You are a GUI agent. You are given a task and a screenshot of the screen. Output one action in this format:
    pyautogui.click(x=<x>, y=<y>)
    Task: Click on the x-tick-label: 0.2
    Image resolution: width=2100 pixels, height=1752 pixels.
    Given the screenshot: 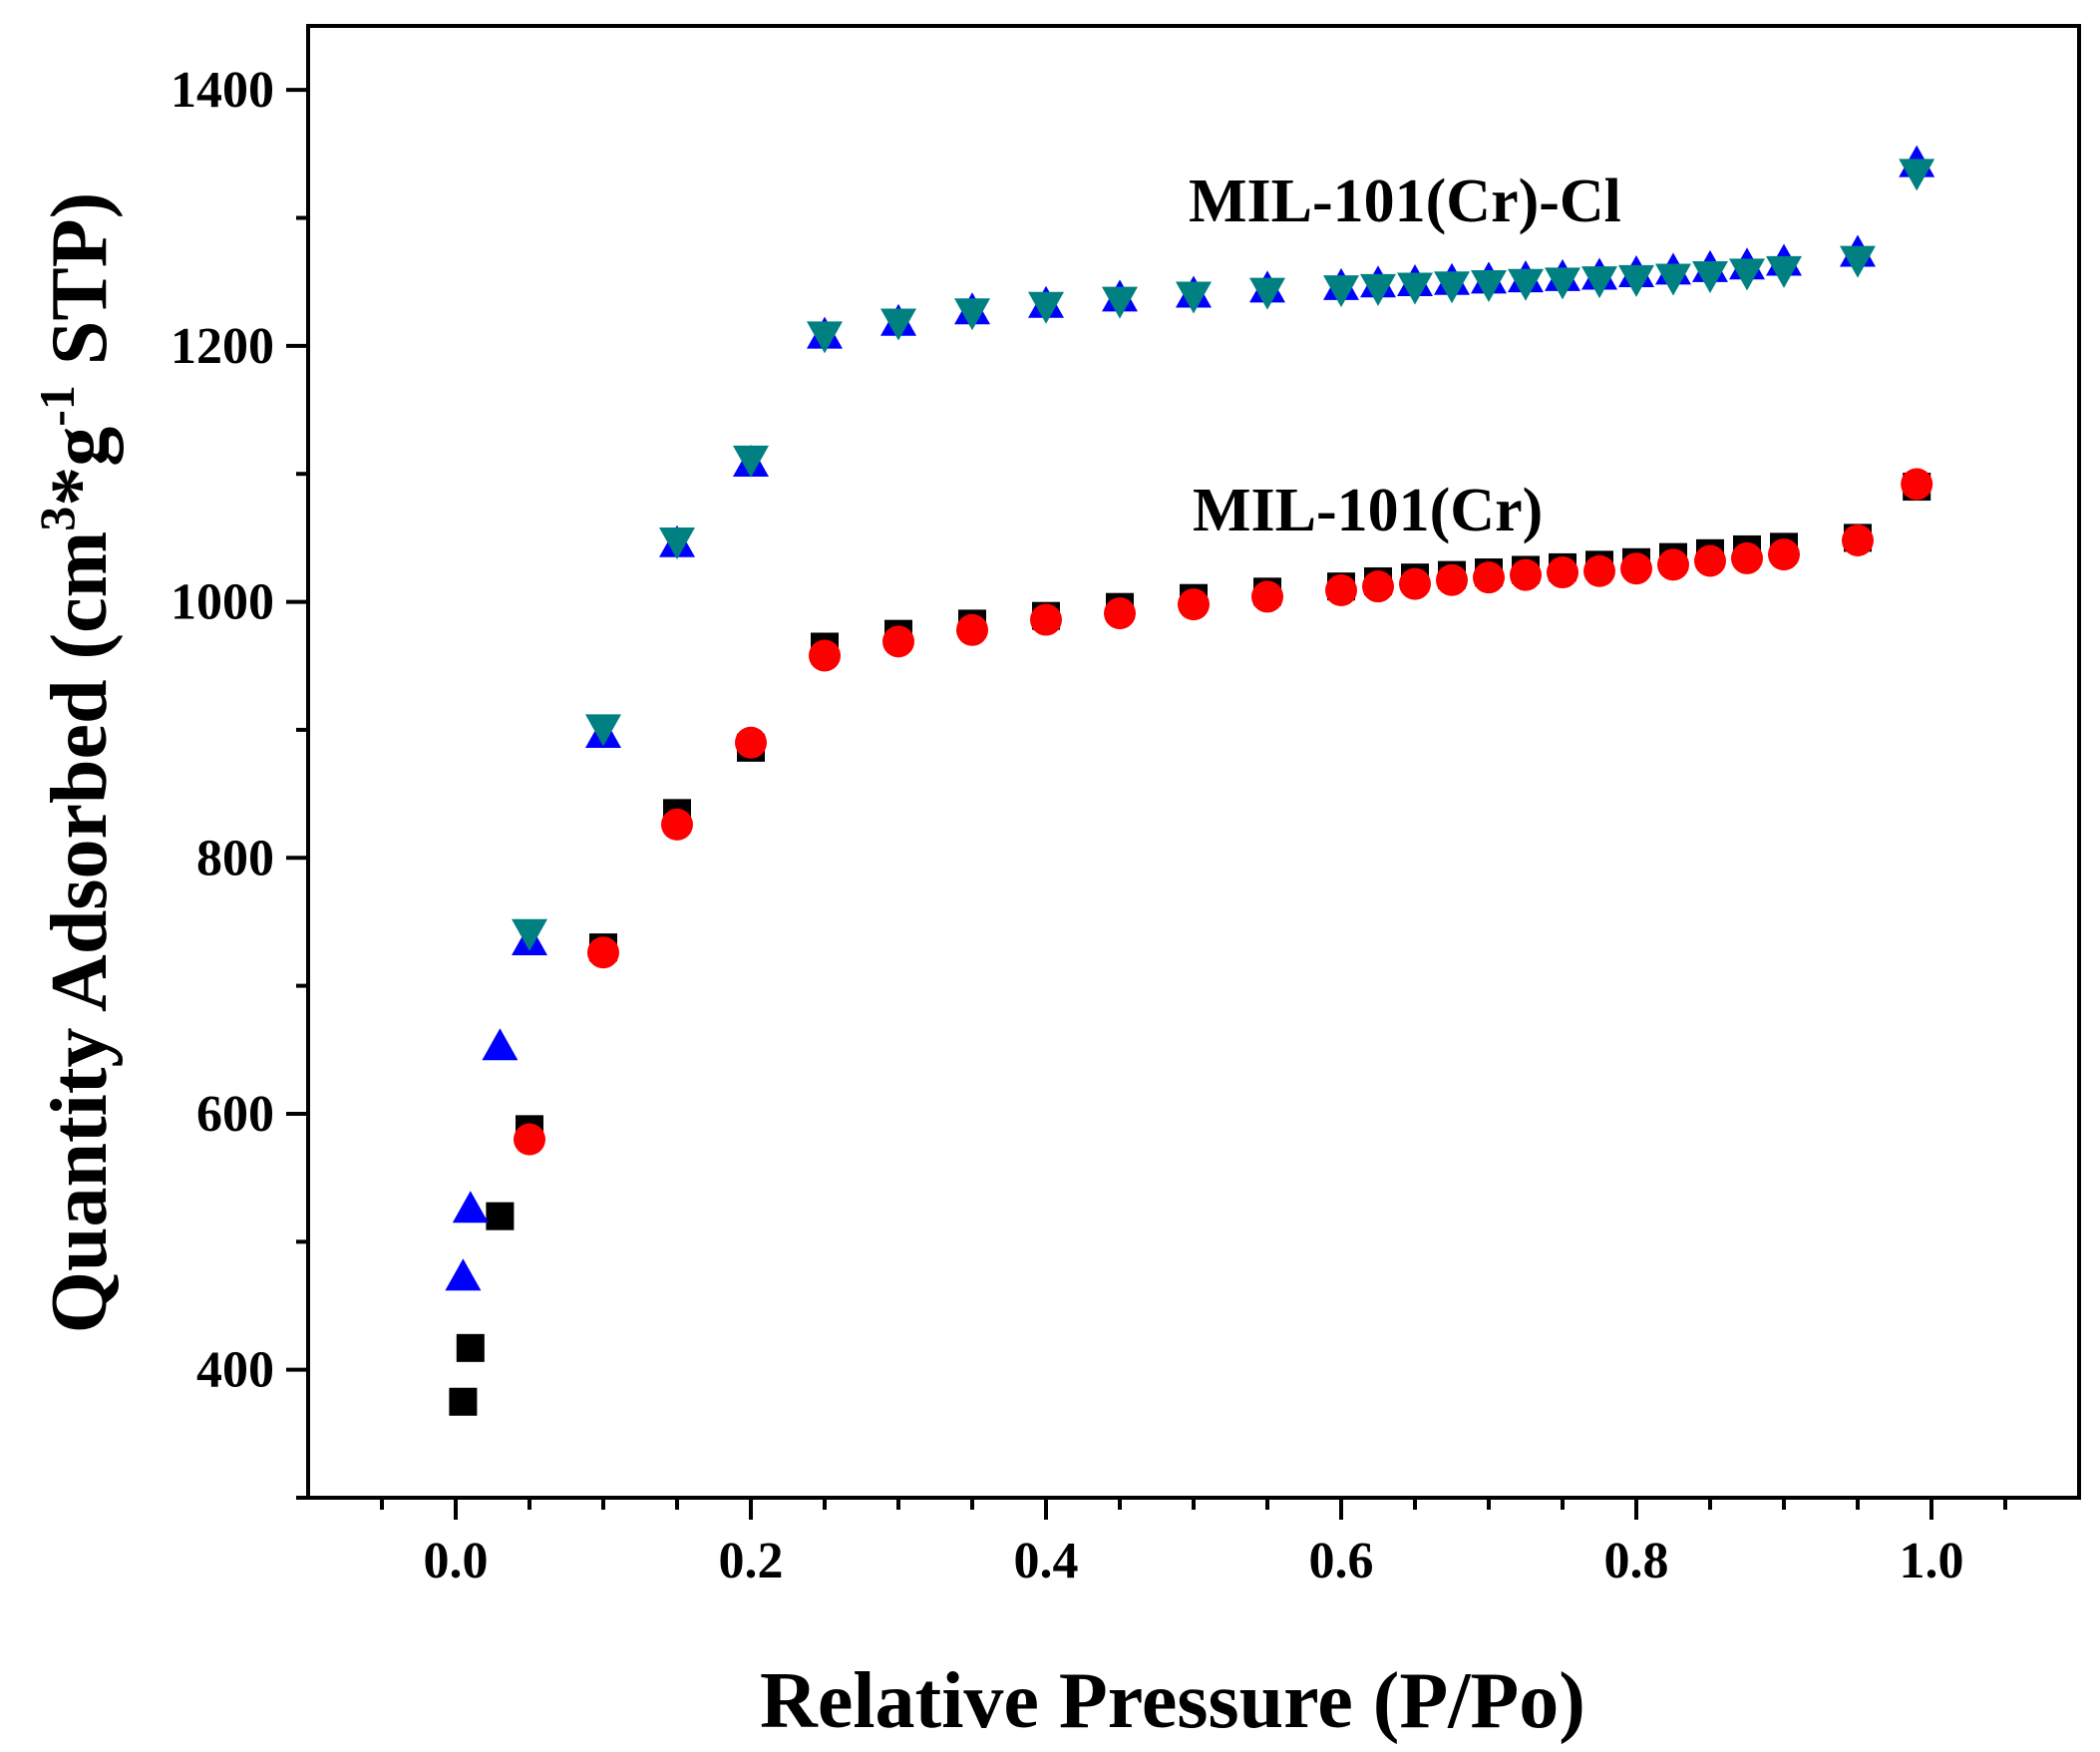 What is the action you would take?
    pyautogui.click(x=751, y=1561)
    